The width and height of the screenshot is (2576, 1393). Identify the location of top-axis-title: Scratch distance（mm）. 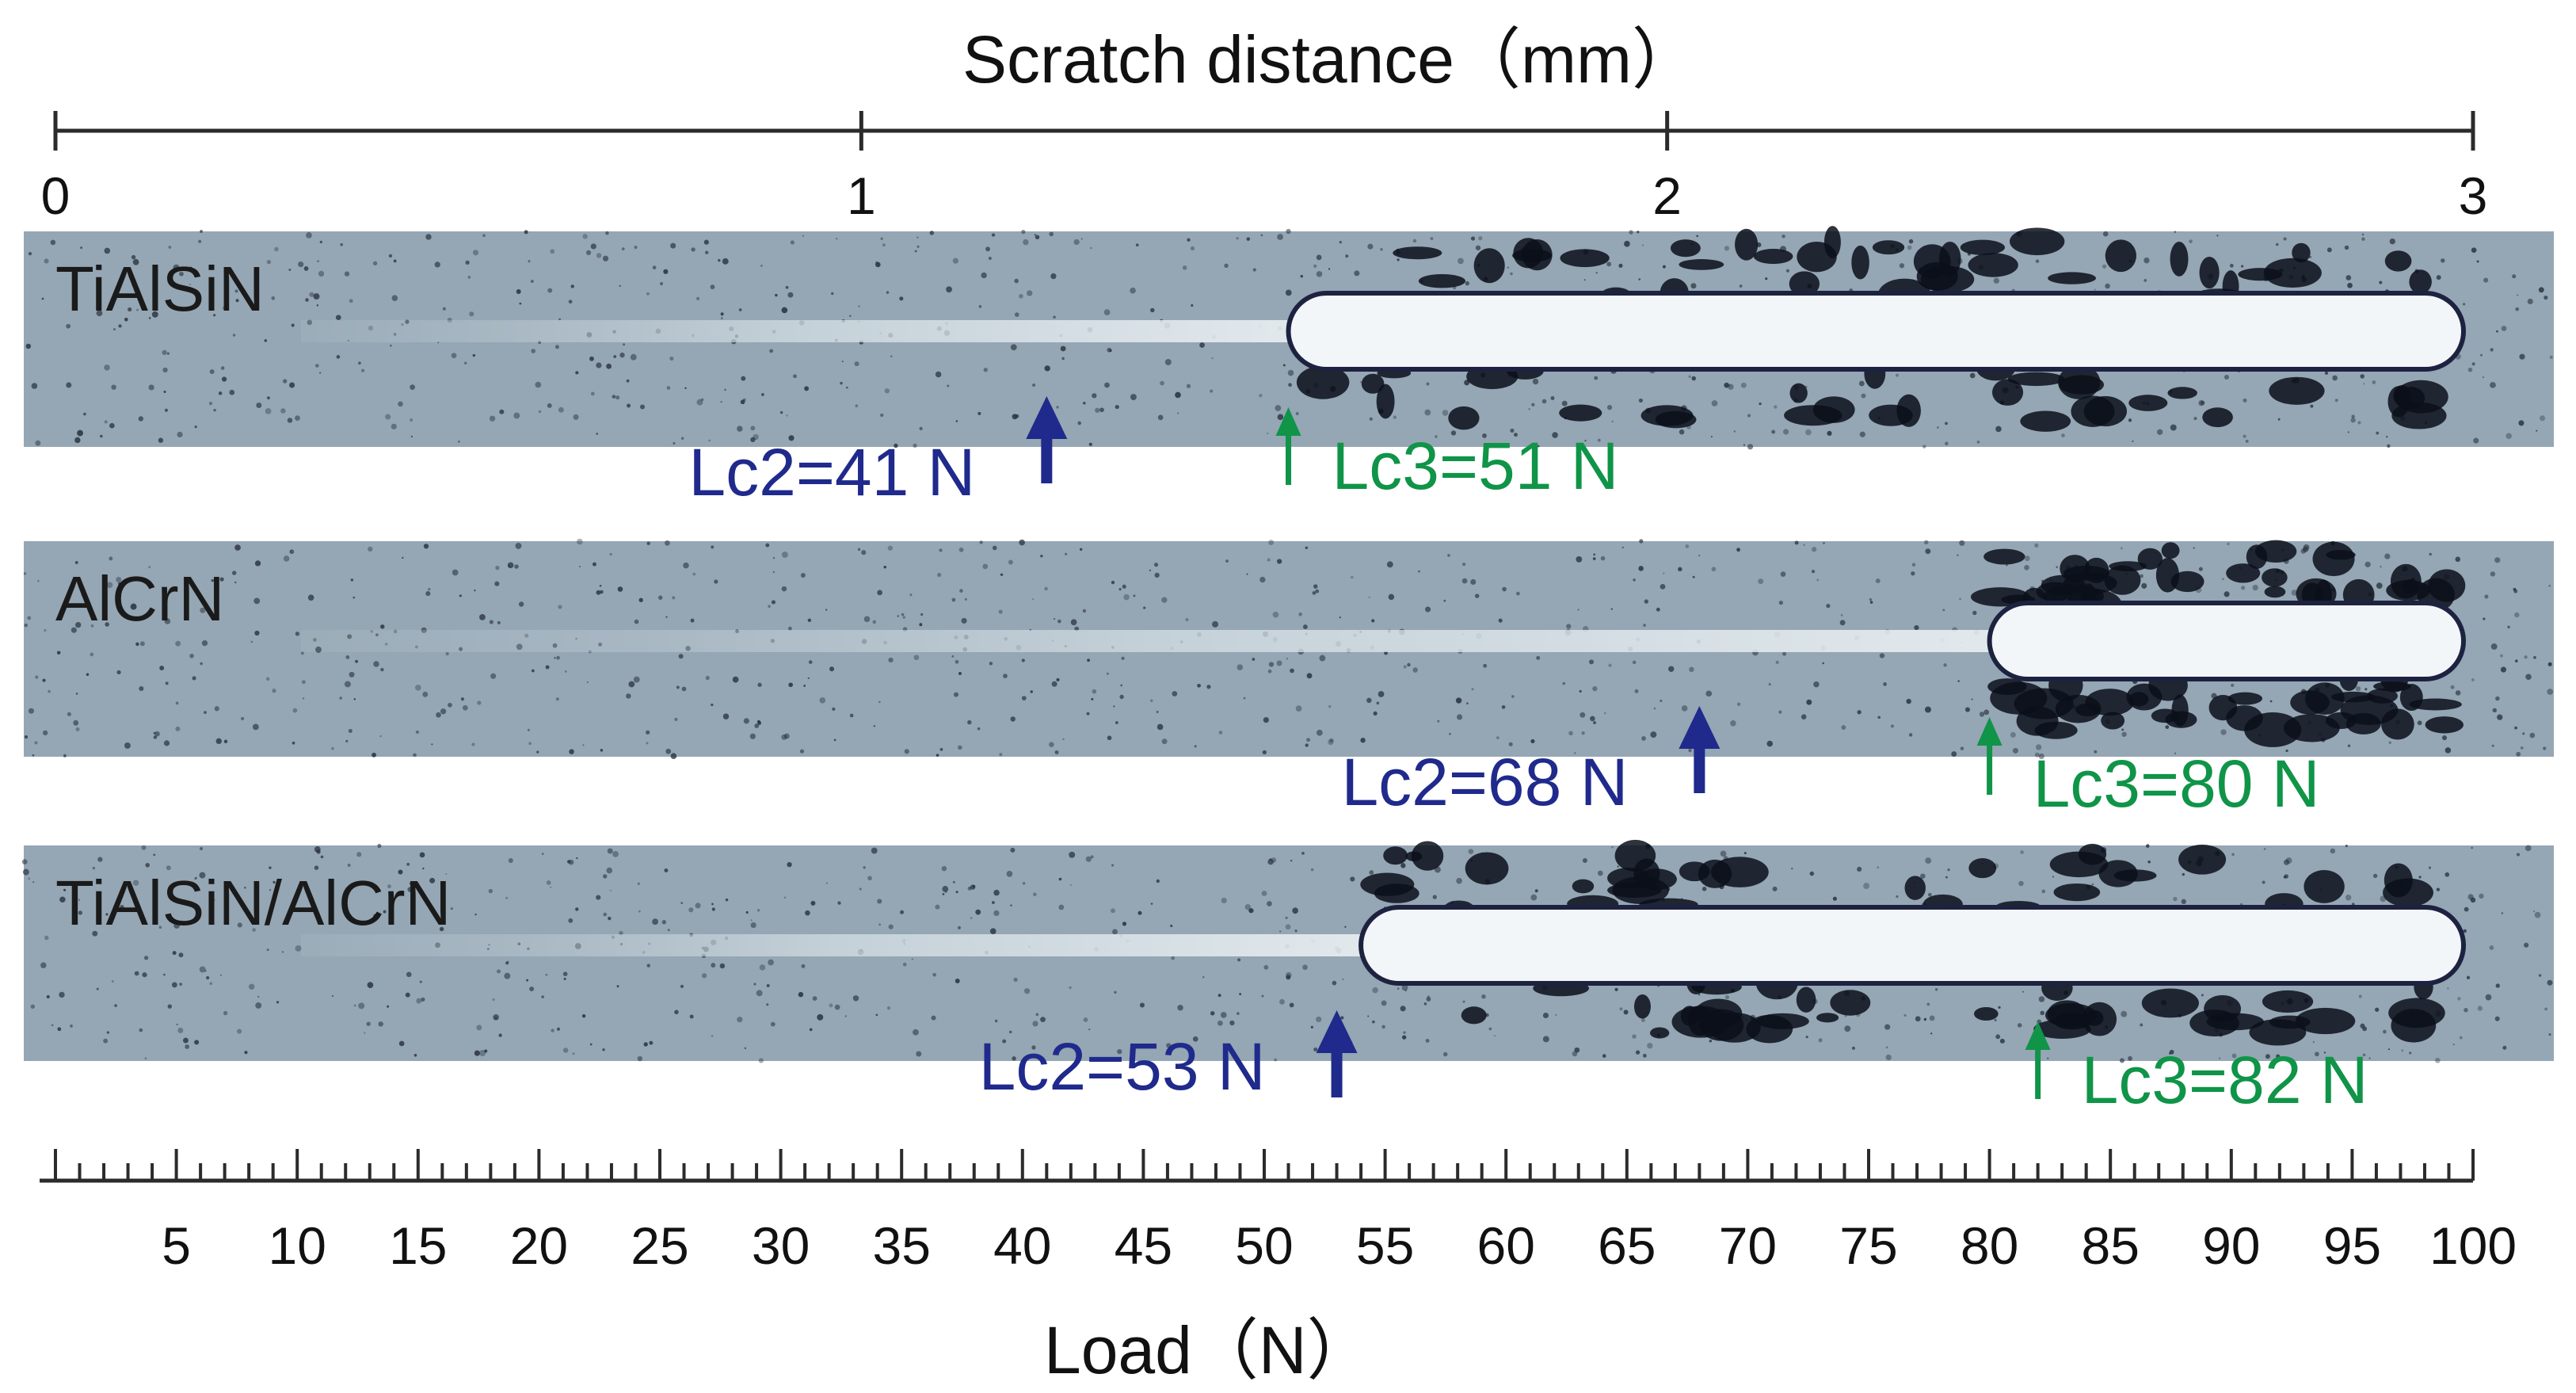
(1330, 59).